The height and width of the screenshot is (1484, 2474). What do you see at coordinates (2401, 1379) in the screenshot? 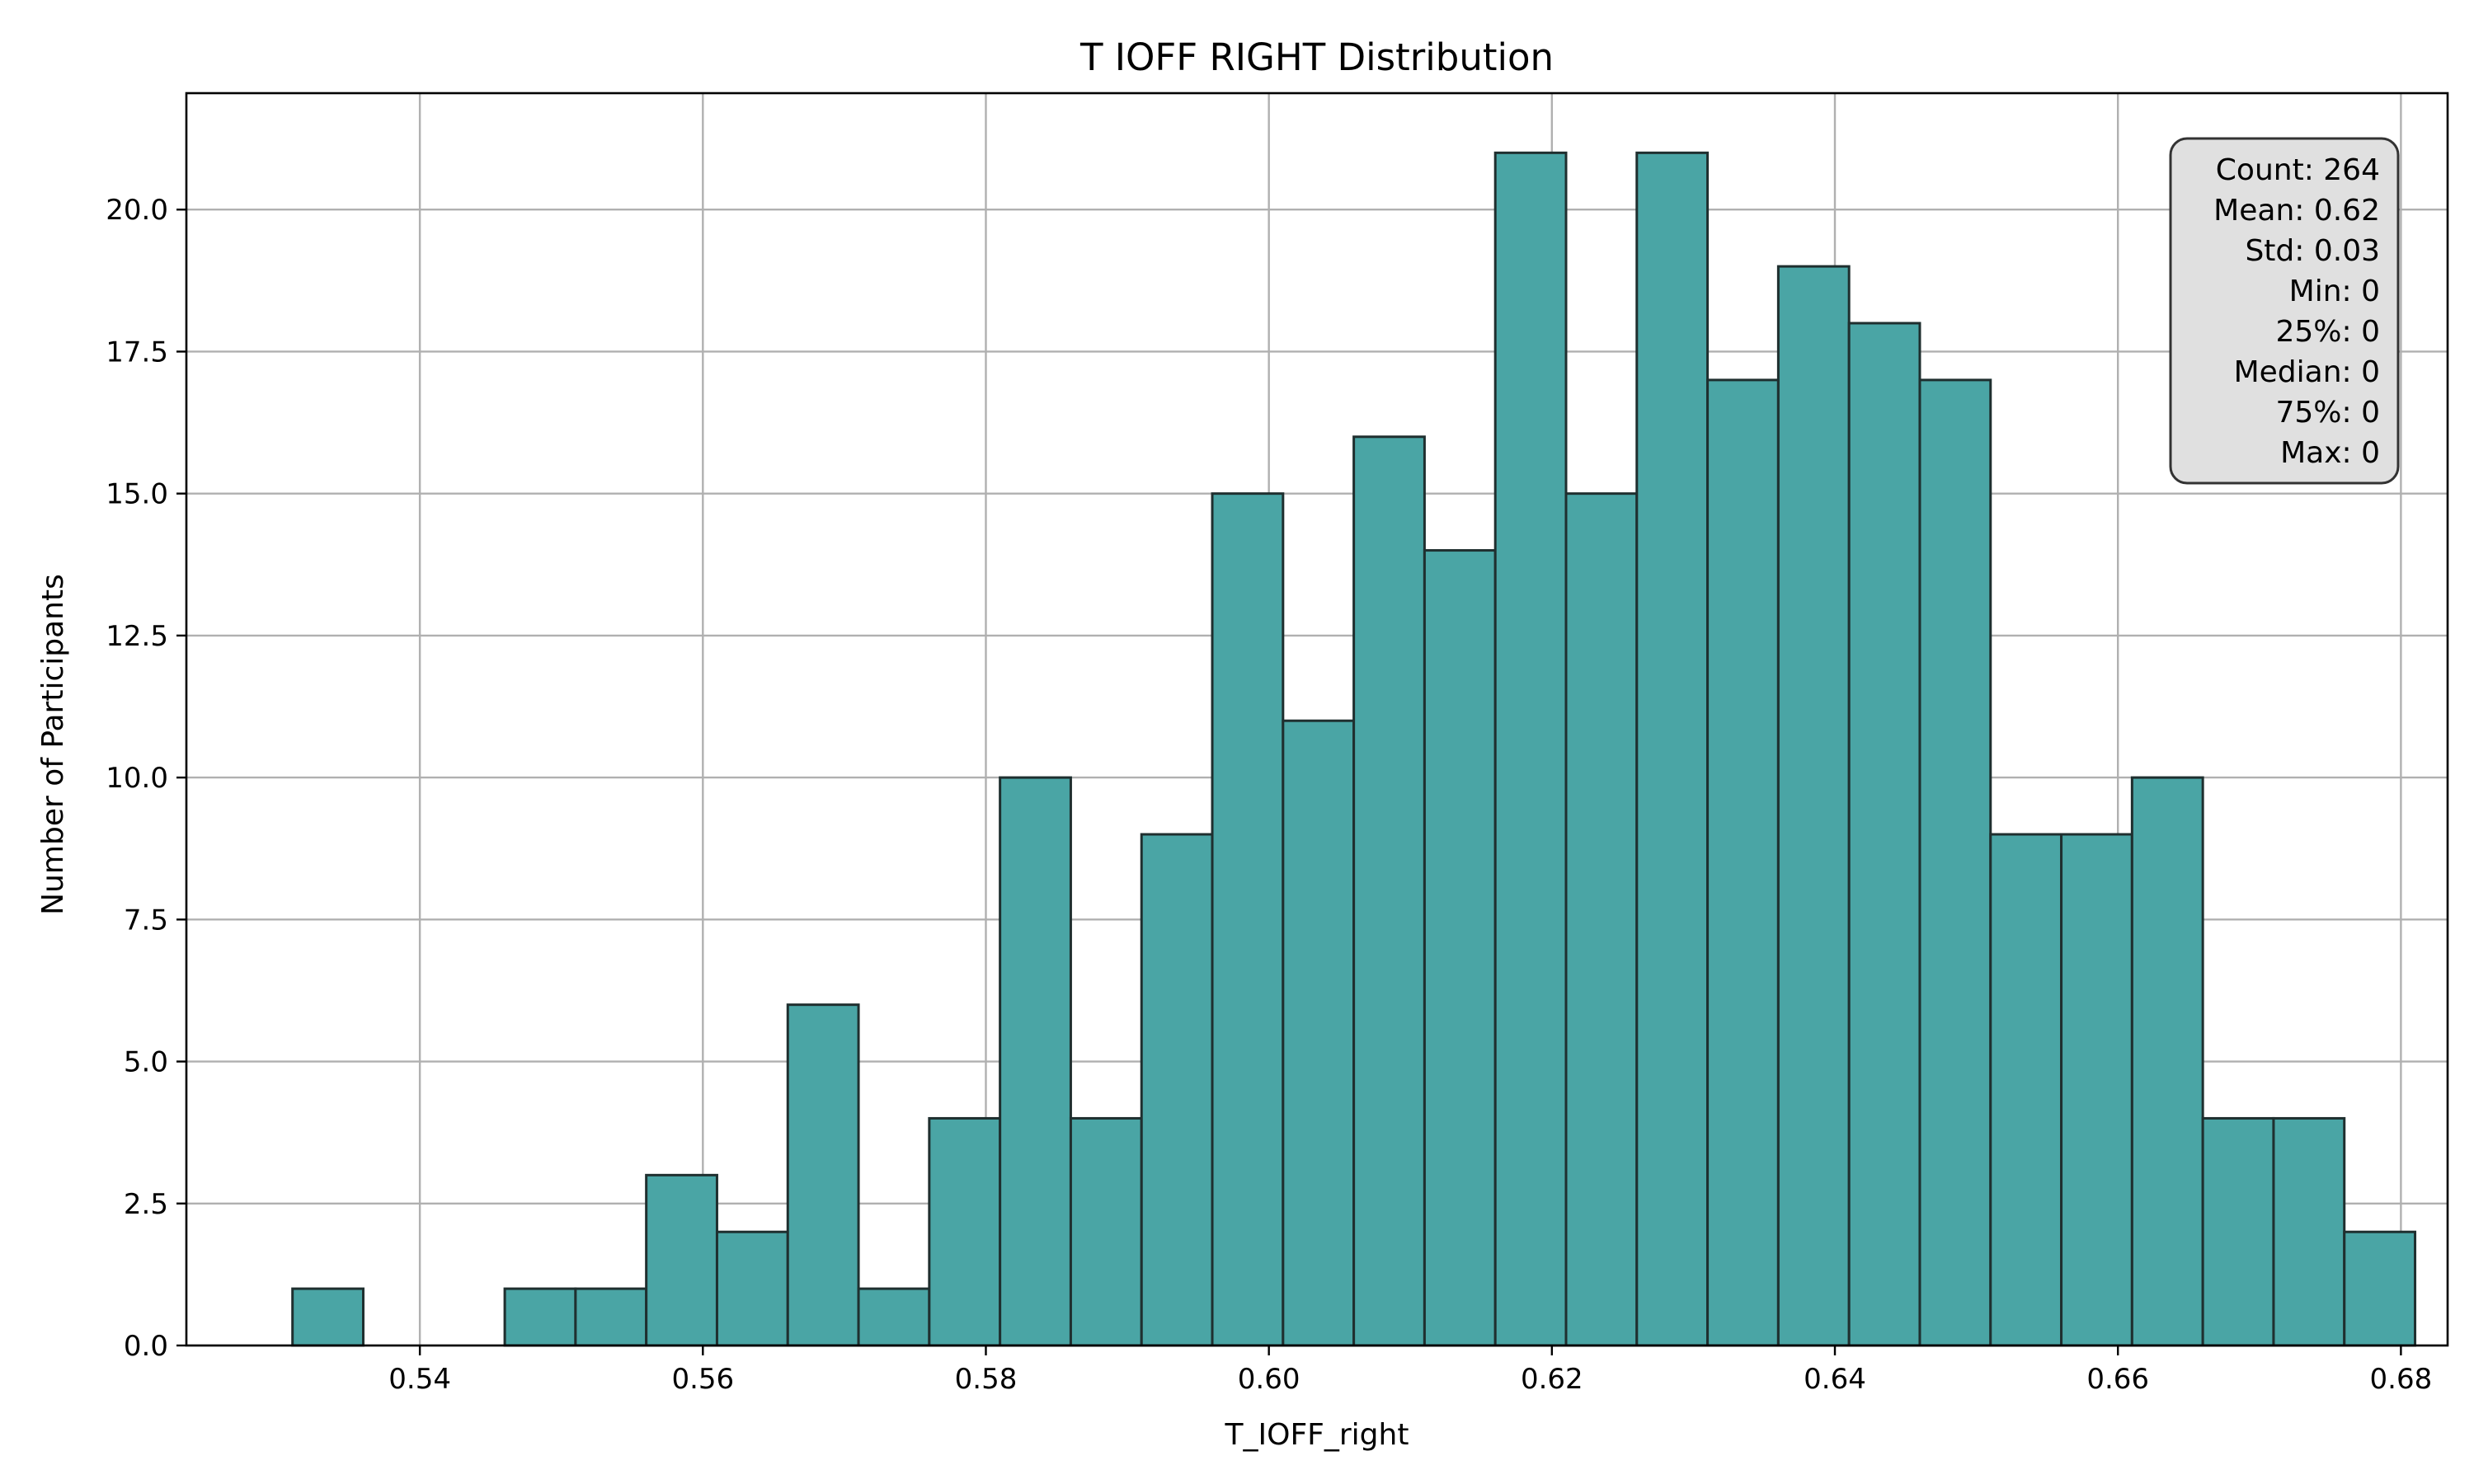
I see `x-tick-label: 0.68` at bounding box center [2401, 1379].